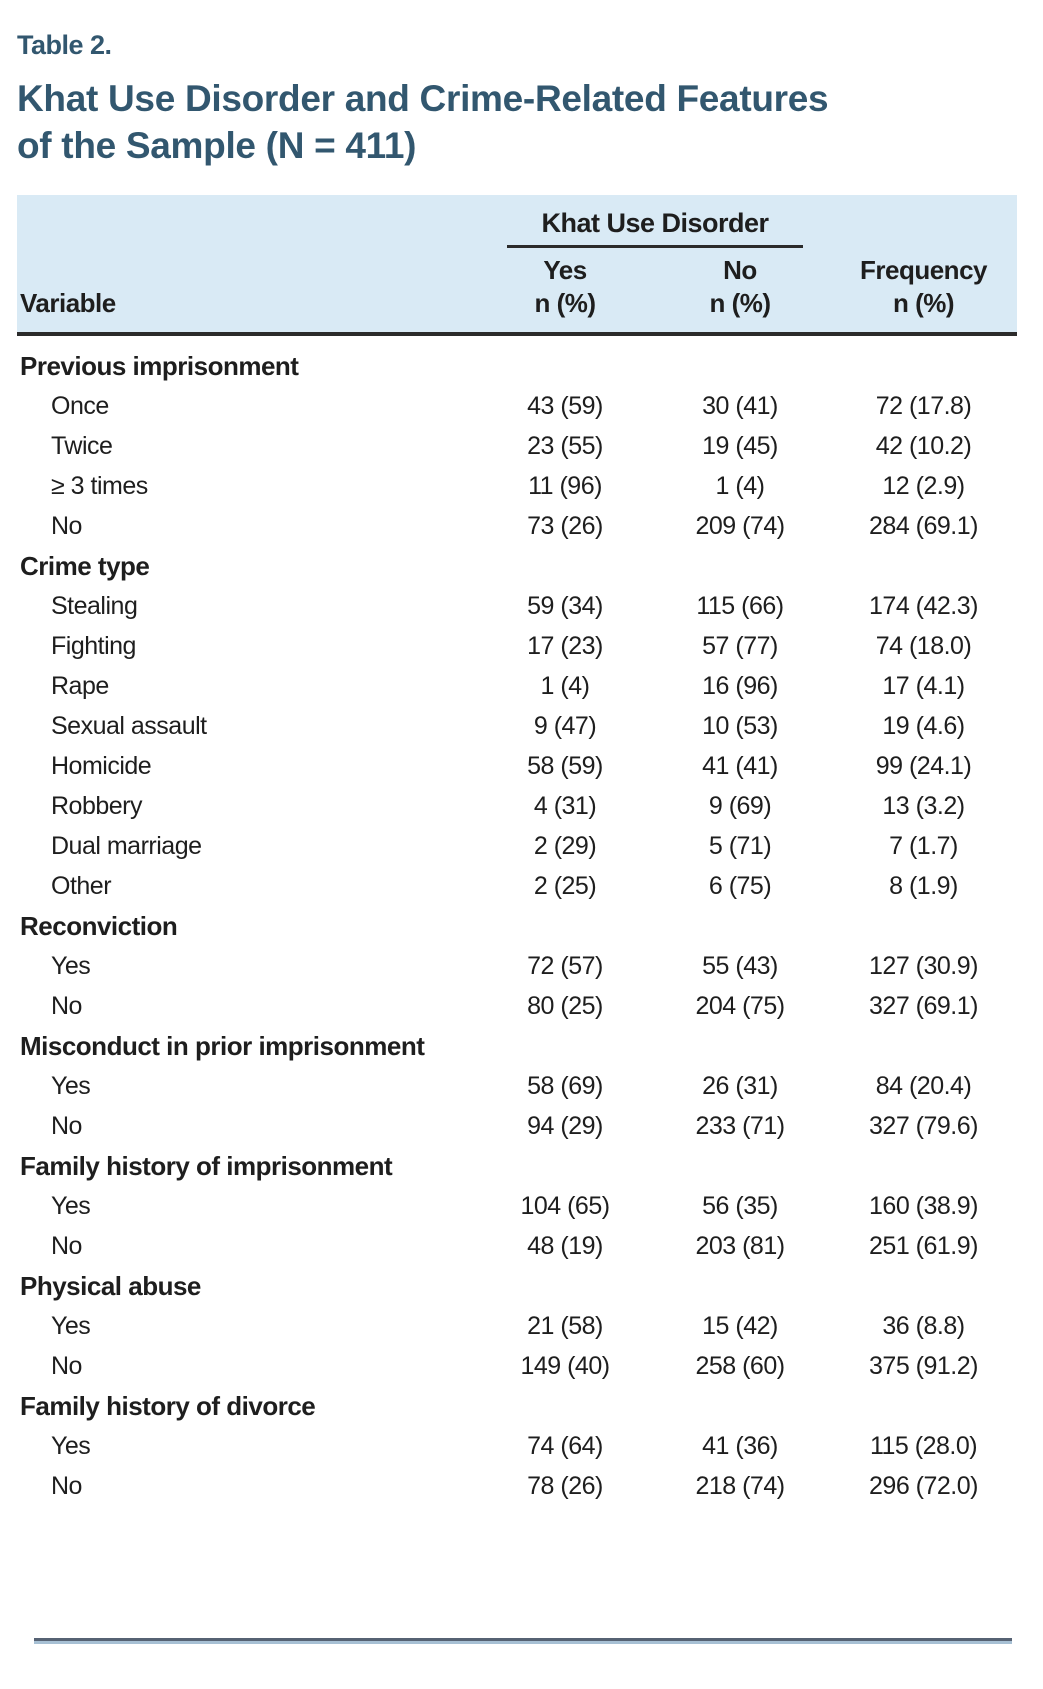 The height and width of the screenshot is (1689, 1043). What do you see at coordinates (248, 291) in the screenshot?
I see `column-header-variable: Variable` at bounding box center [248, 291].